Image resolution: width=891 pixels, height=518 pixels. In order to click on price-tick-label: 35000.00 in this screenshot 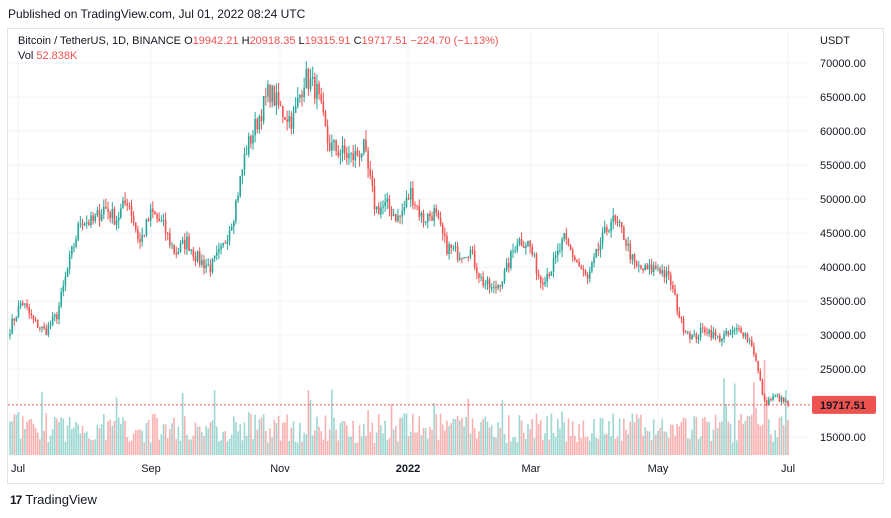, I will do `click(843, 302)`.